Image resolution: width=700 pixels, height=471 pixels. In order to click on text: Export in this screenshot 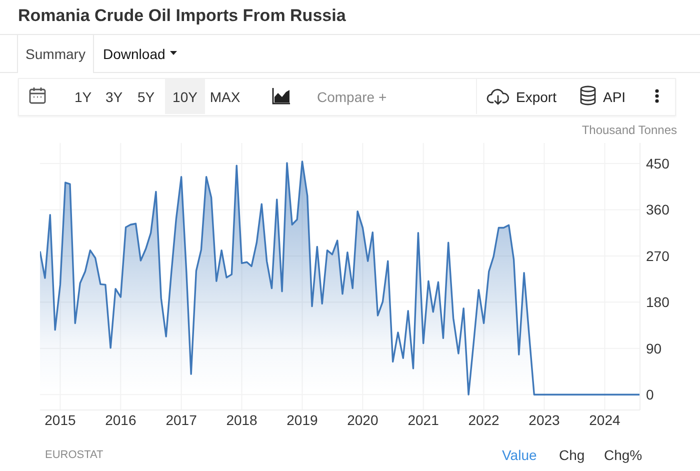, I will do `click(536, 97)`.